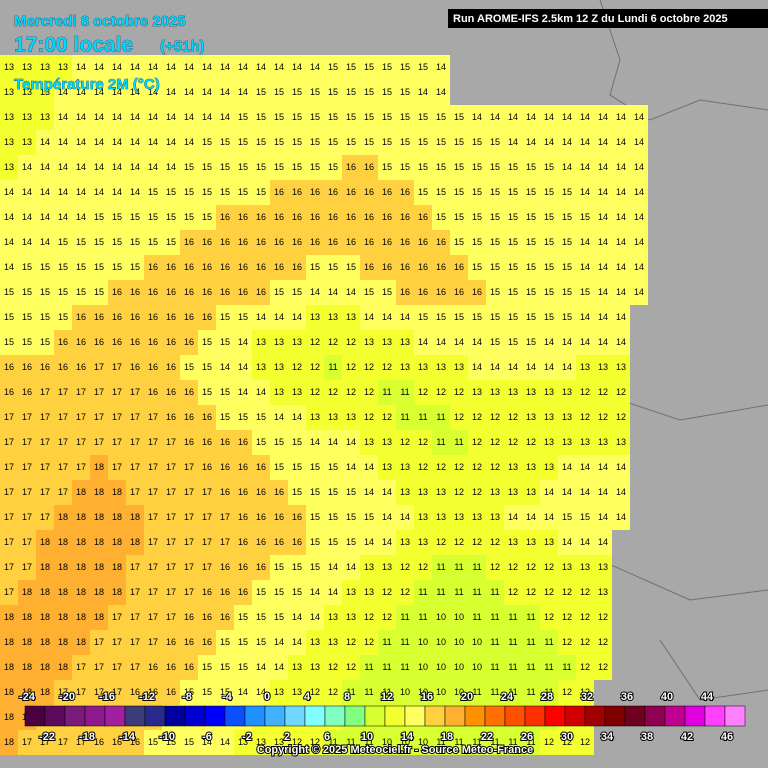 The height and width of the screenshot is (768, 768). I want to click on legend-label: 16, so click(427, 697).